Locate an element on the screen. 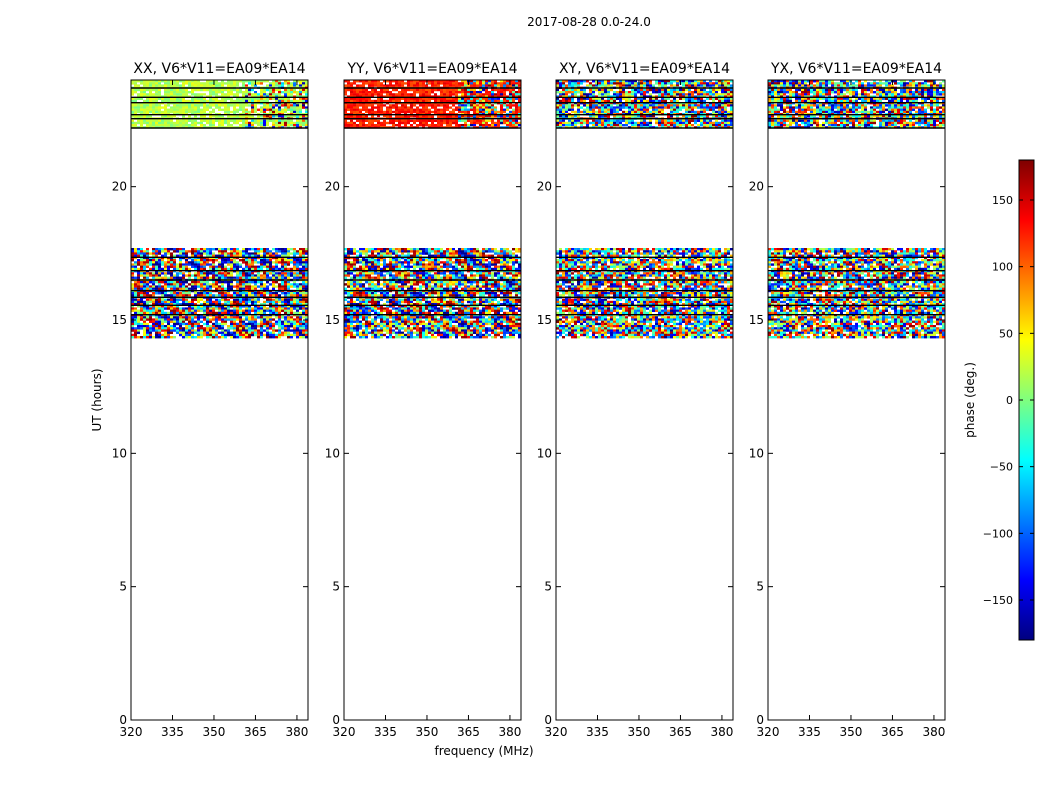 Image resolution: width=1050 pixels, height=800 pixels. colorbar-label: phase (deg.) is located at coordinates (970, 400).